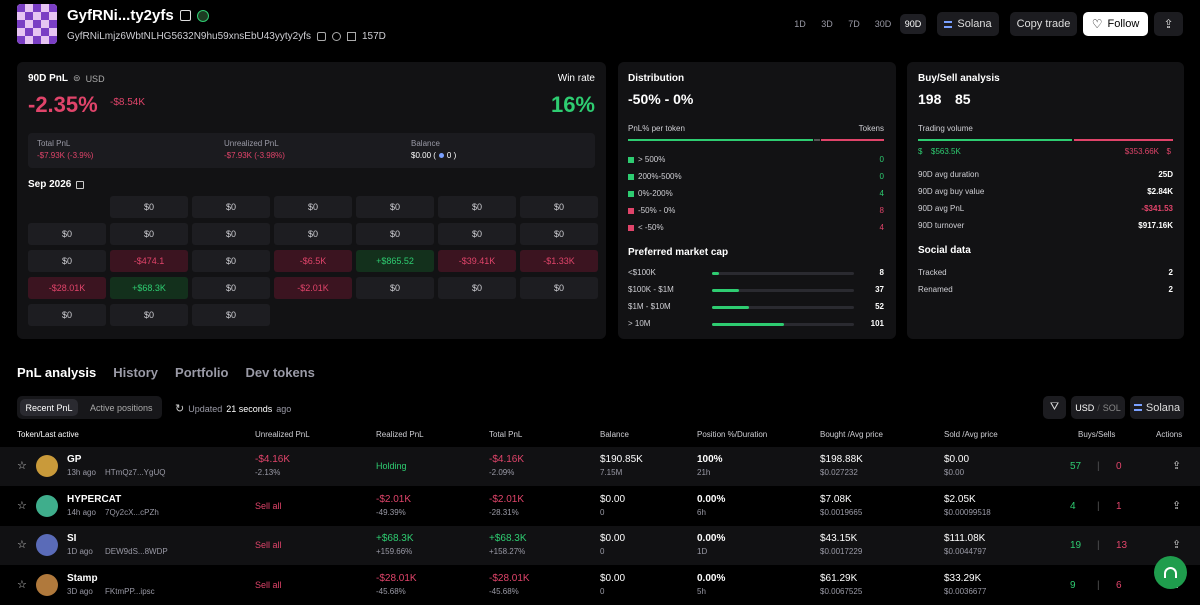 This screenshot has height=605, width=1200. What do you see at coordinates (841, 591) in the screenshot?
I see `bought-avg-price: $0.0067525` at bounding box center [841, 591].